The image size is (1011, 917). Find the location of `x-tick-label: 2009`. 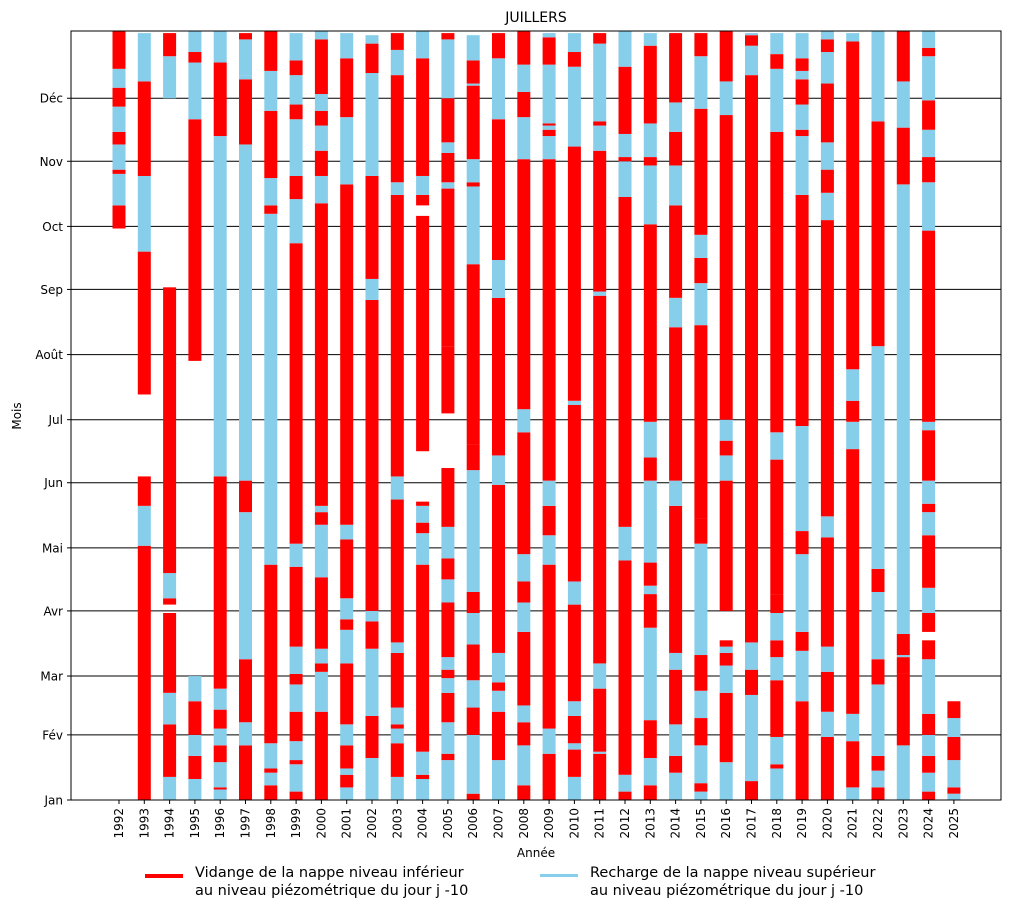

x-tick-label: 2009 is located at coordinates (549, 823).